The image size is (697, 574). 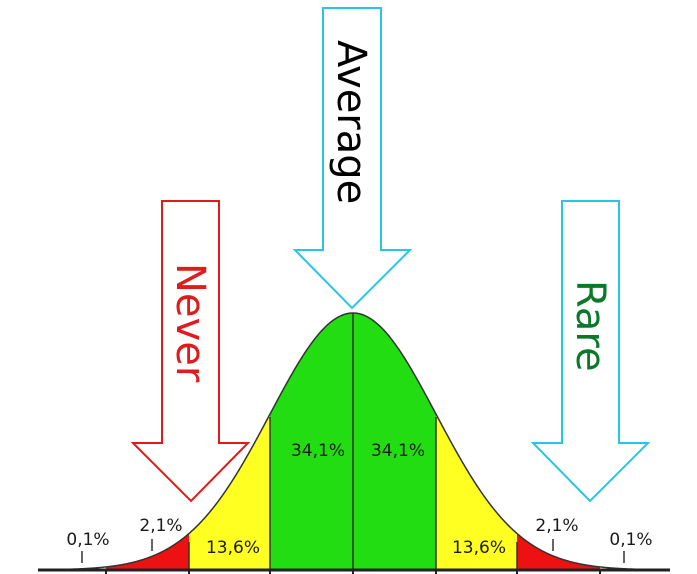 I want to click on mid-left-label: 13,6%, so click(x=233, y=548).